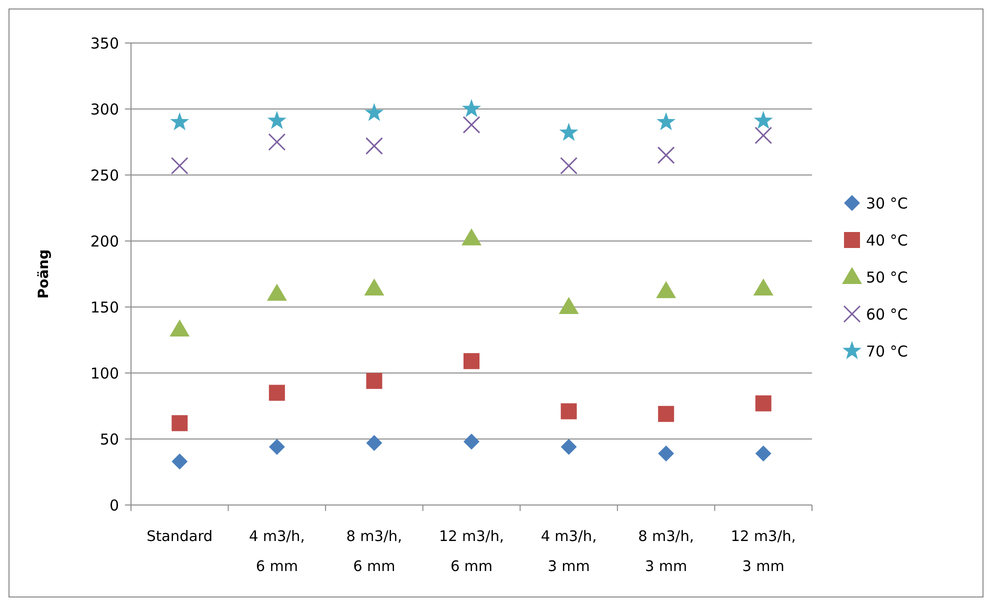  Describe the element at coordinates (471, 552) in the screenshot. I see `x-tick-label: 12 m3/h, 6 mm` at that location.